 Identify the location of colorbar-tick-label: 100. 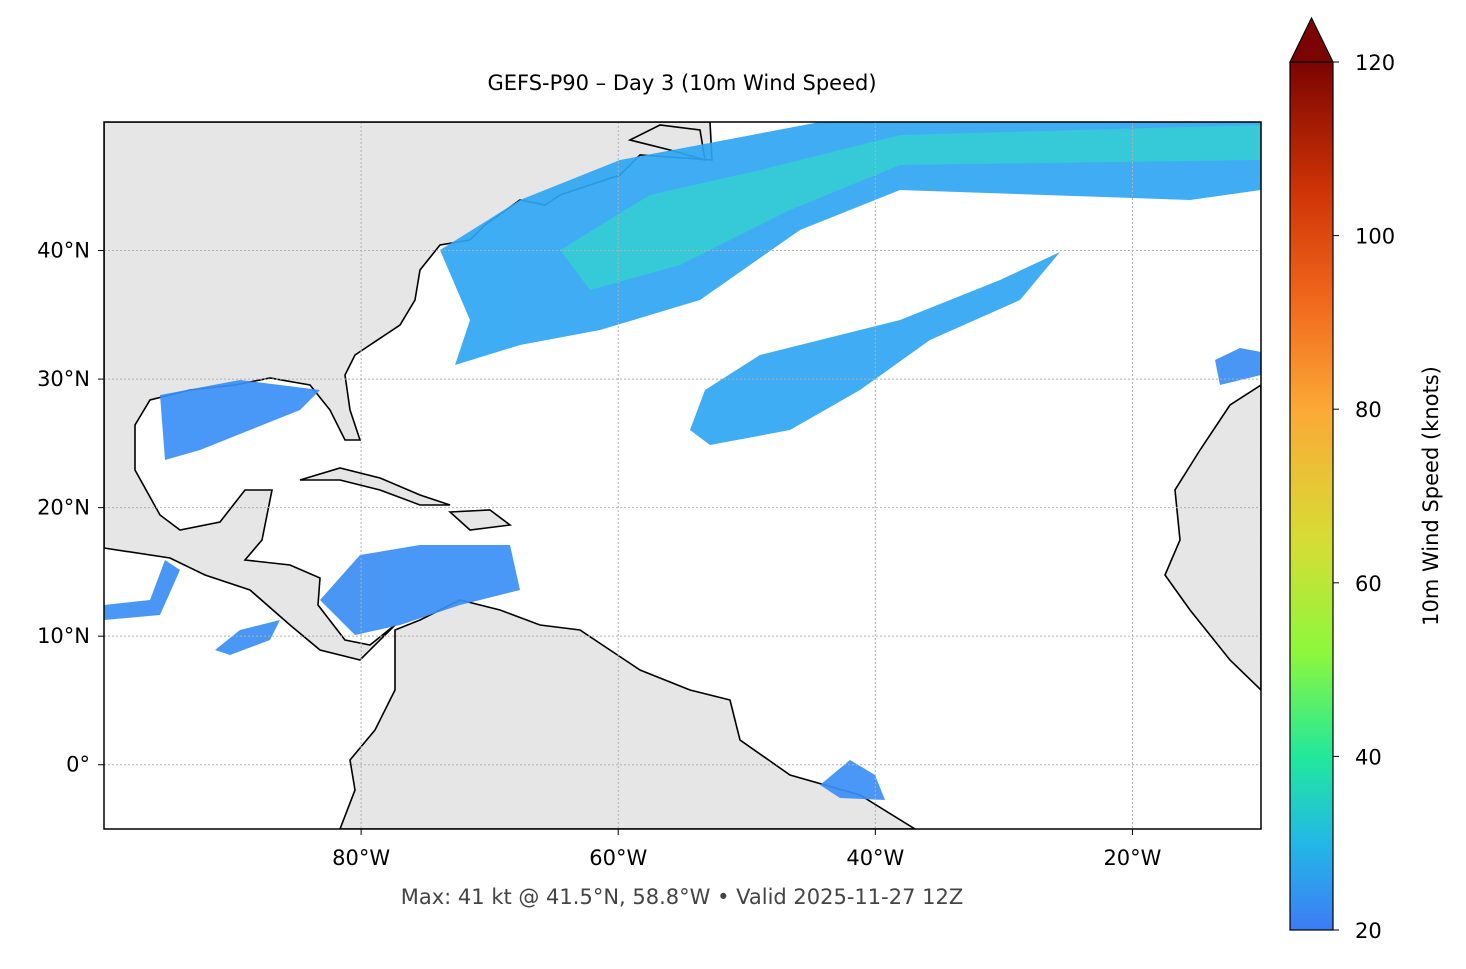
(1375, 237).